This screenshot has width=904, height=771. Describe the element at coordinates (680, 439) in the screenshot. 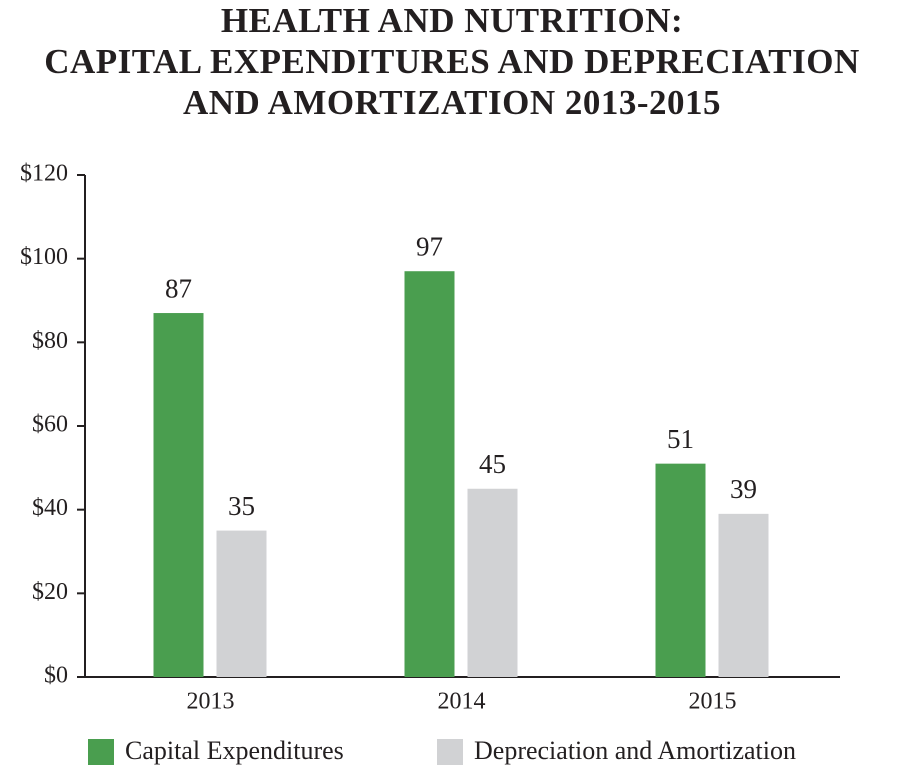

I see `value-label: 51` at that location.